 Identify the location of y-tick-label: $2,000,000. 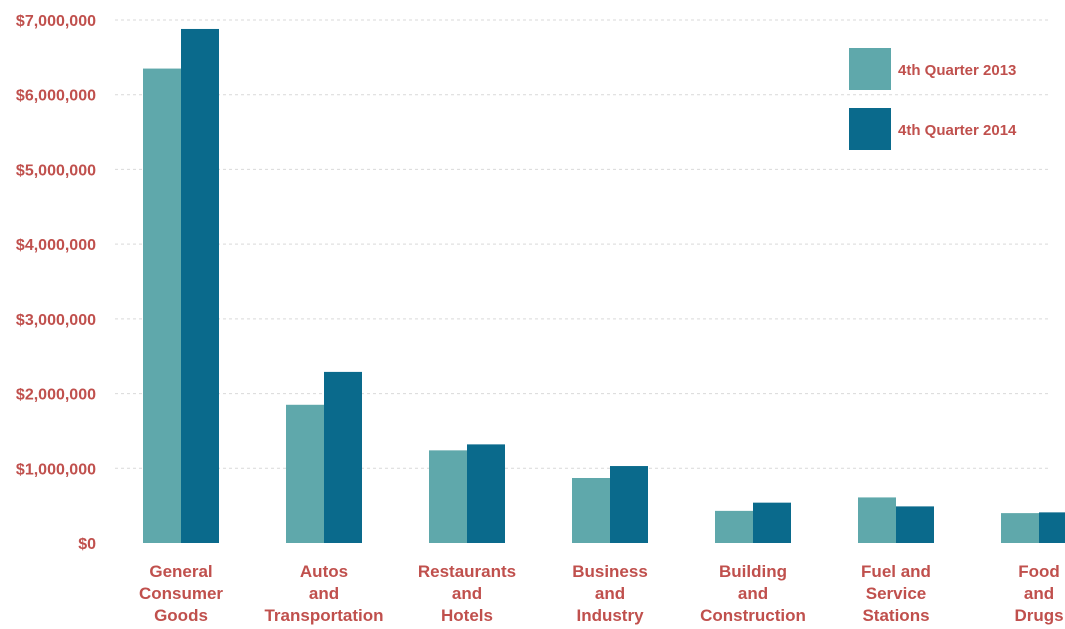
(56, 395).